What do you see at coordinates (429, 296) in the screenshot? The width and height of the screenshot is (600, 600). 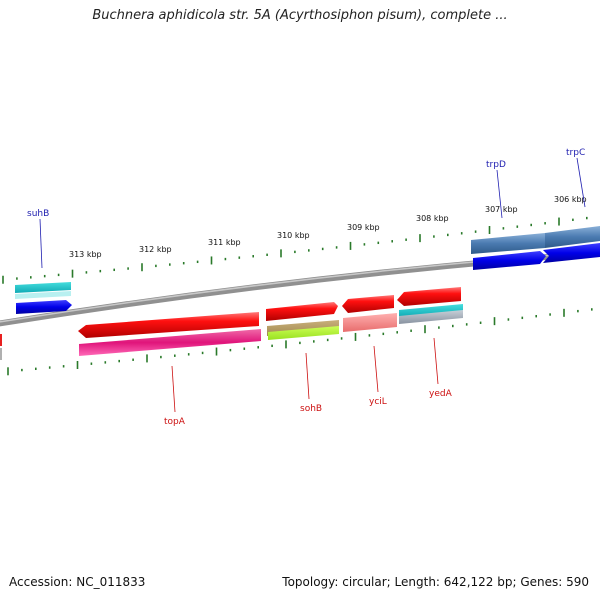 I see `gene-yedA-red` at bounding box center [429, 296].